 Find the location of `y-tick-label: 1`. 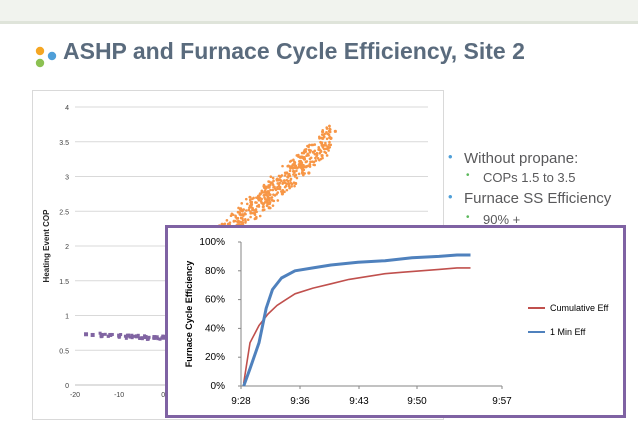

y-tick-label: 1 is located at coordinates (67, 317).